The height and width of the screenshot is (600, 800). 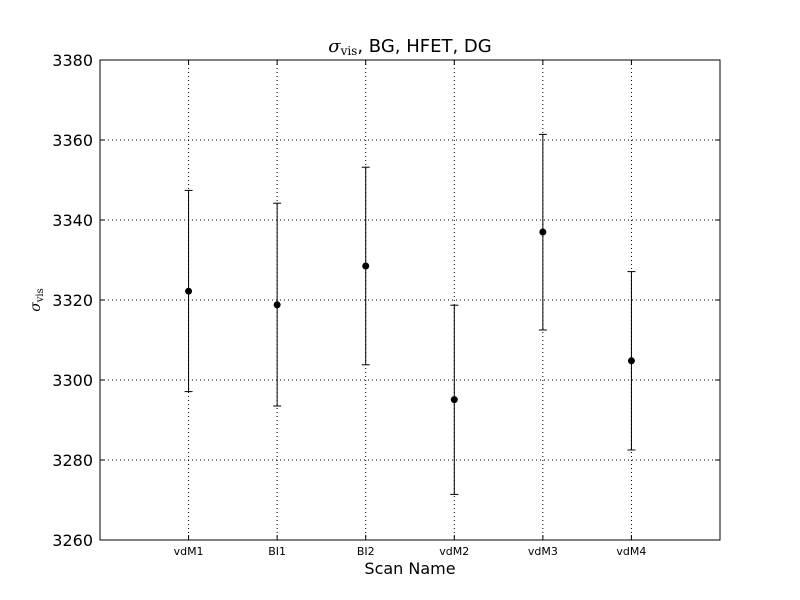 What do you see at coordinates (410, 551) in the screenshot?
I see `x-tick-labels: vdM1 BI1 BI2 vdM2 vdM3 vdM4` at bounding box center [410, 551].